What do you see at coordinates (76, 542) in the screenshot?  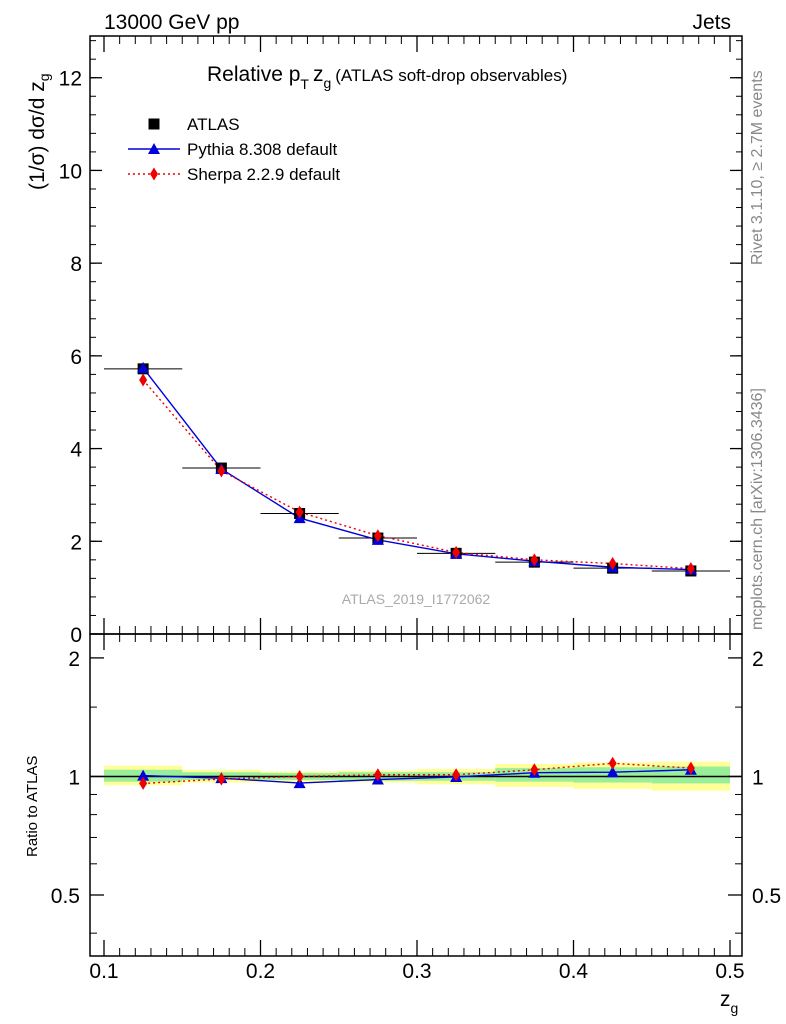 I see `main-y-tick-label: 2` at bounding box center [76, 542].